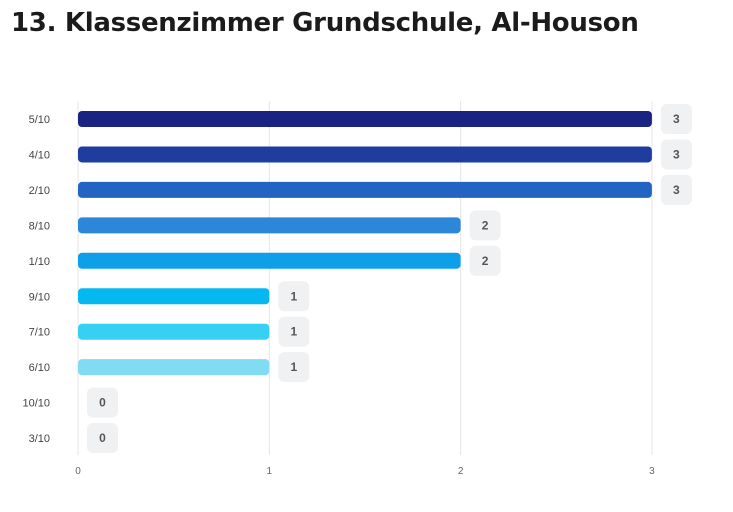  I want to click on category-label: 5/10, so click(39, 120).